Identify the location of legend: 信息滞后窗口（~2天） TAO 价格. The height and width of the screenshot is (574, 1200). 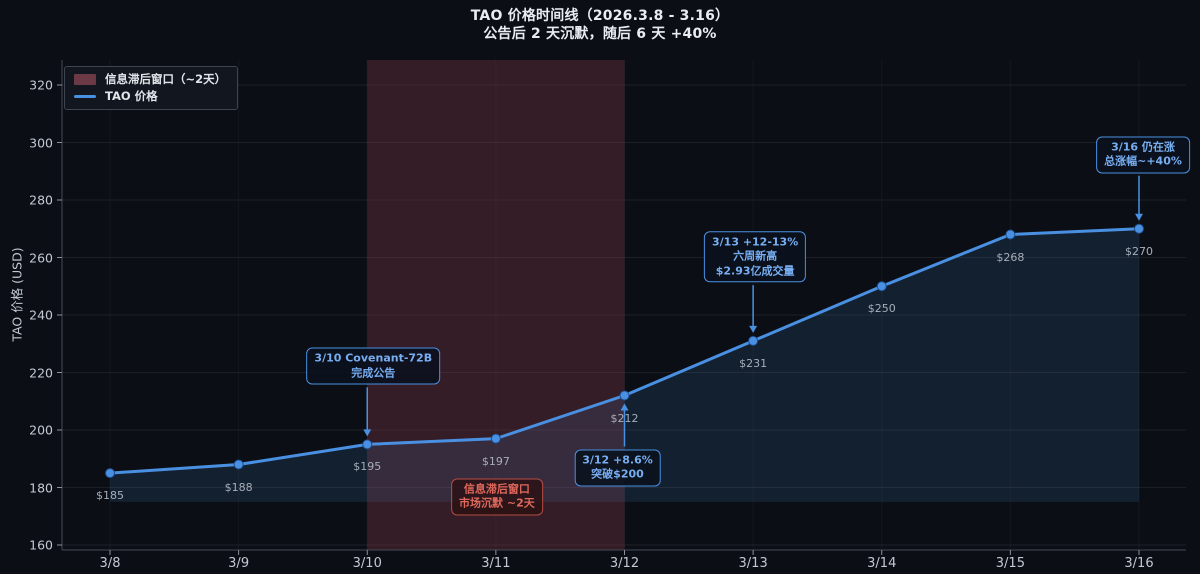
(151, 88).